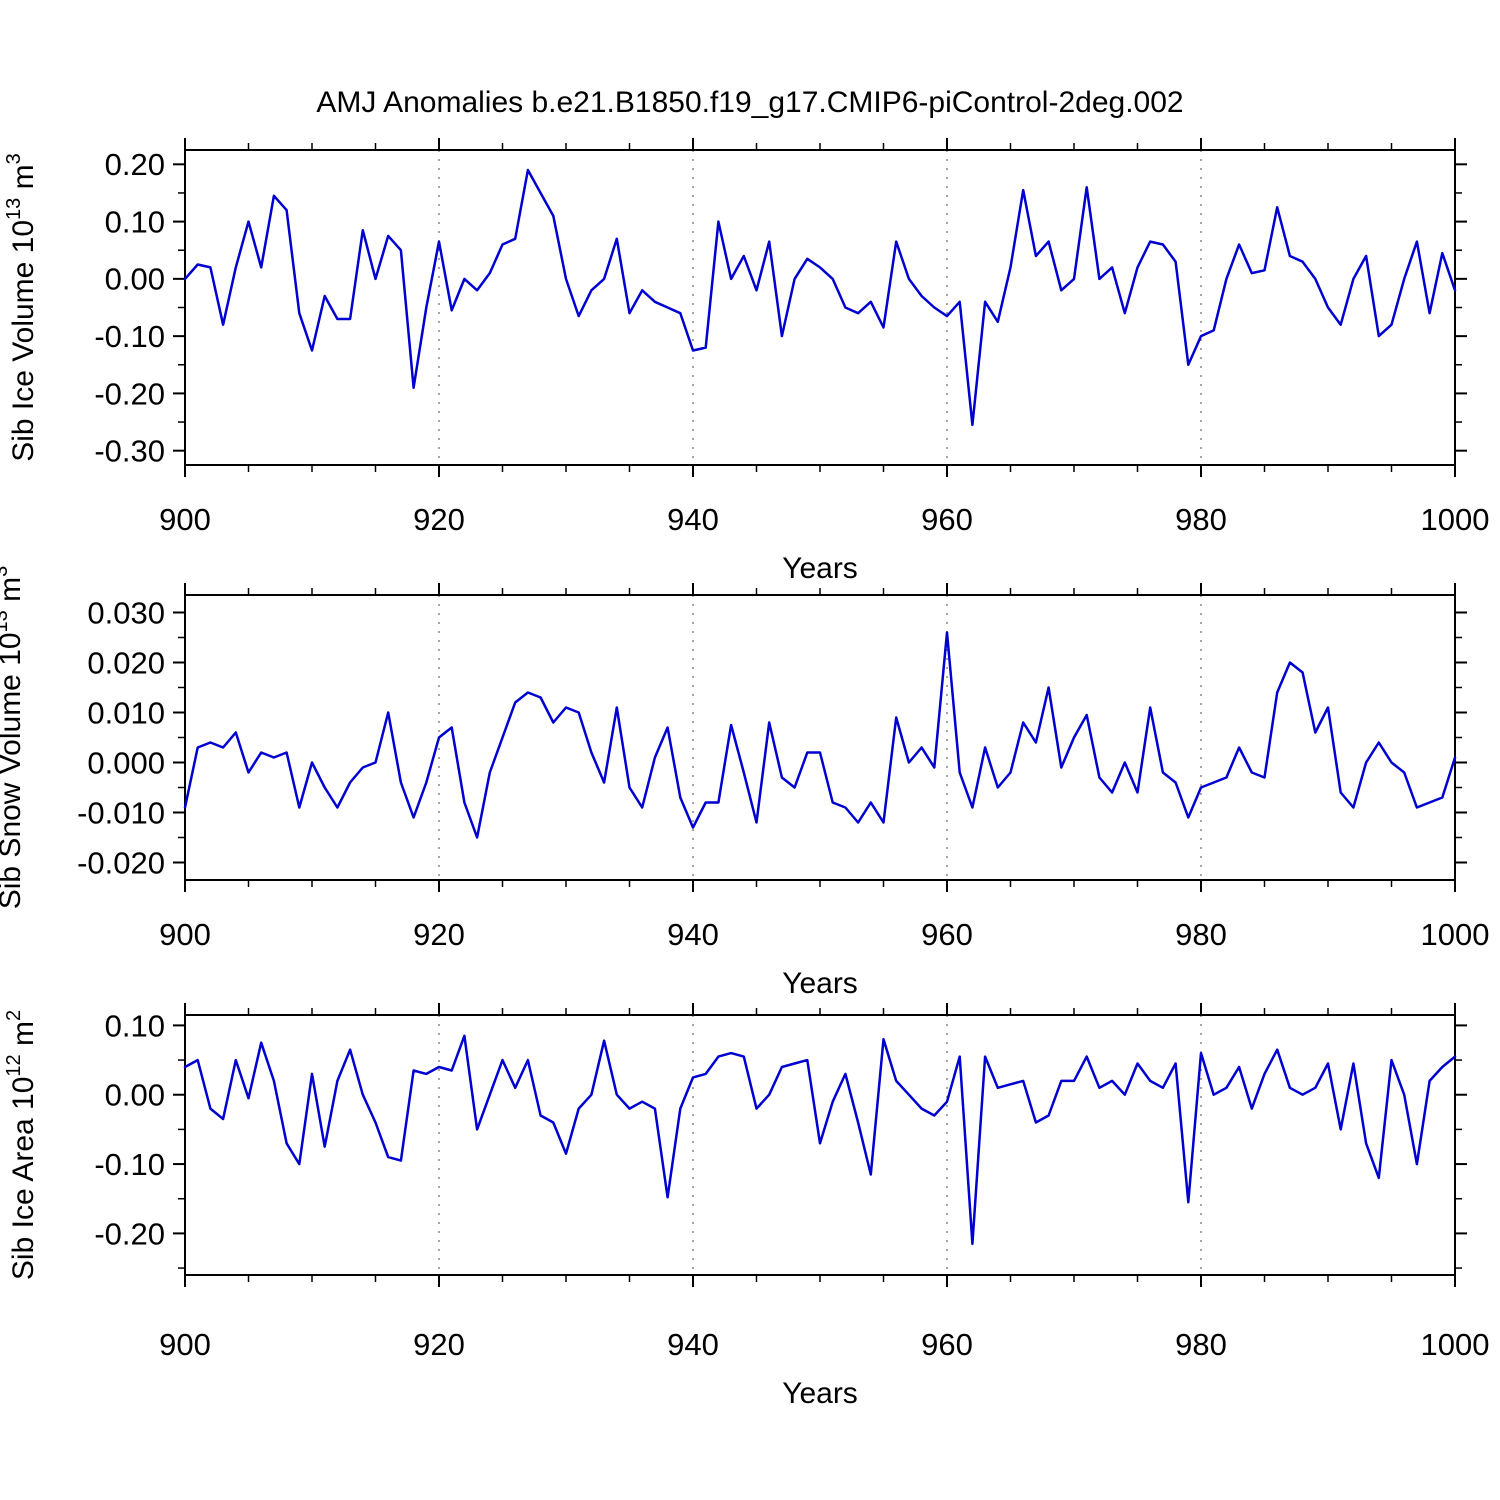  I want to click on y-axis-label: Sib Ice Volume 1013 m3, so click(21, 307).